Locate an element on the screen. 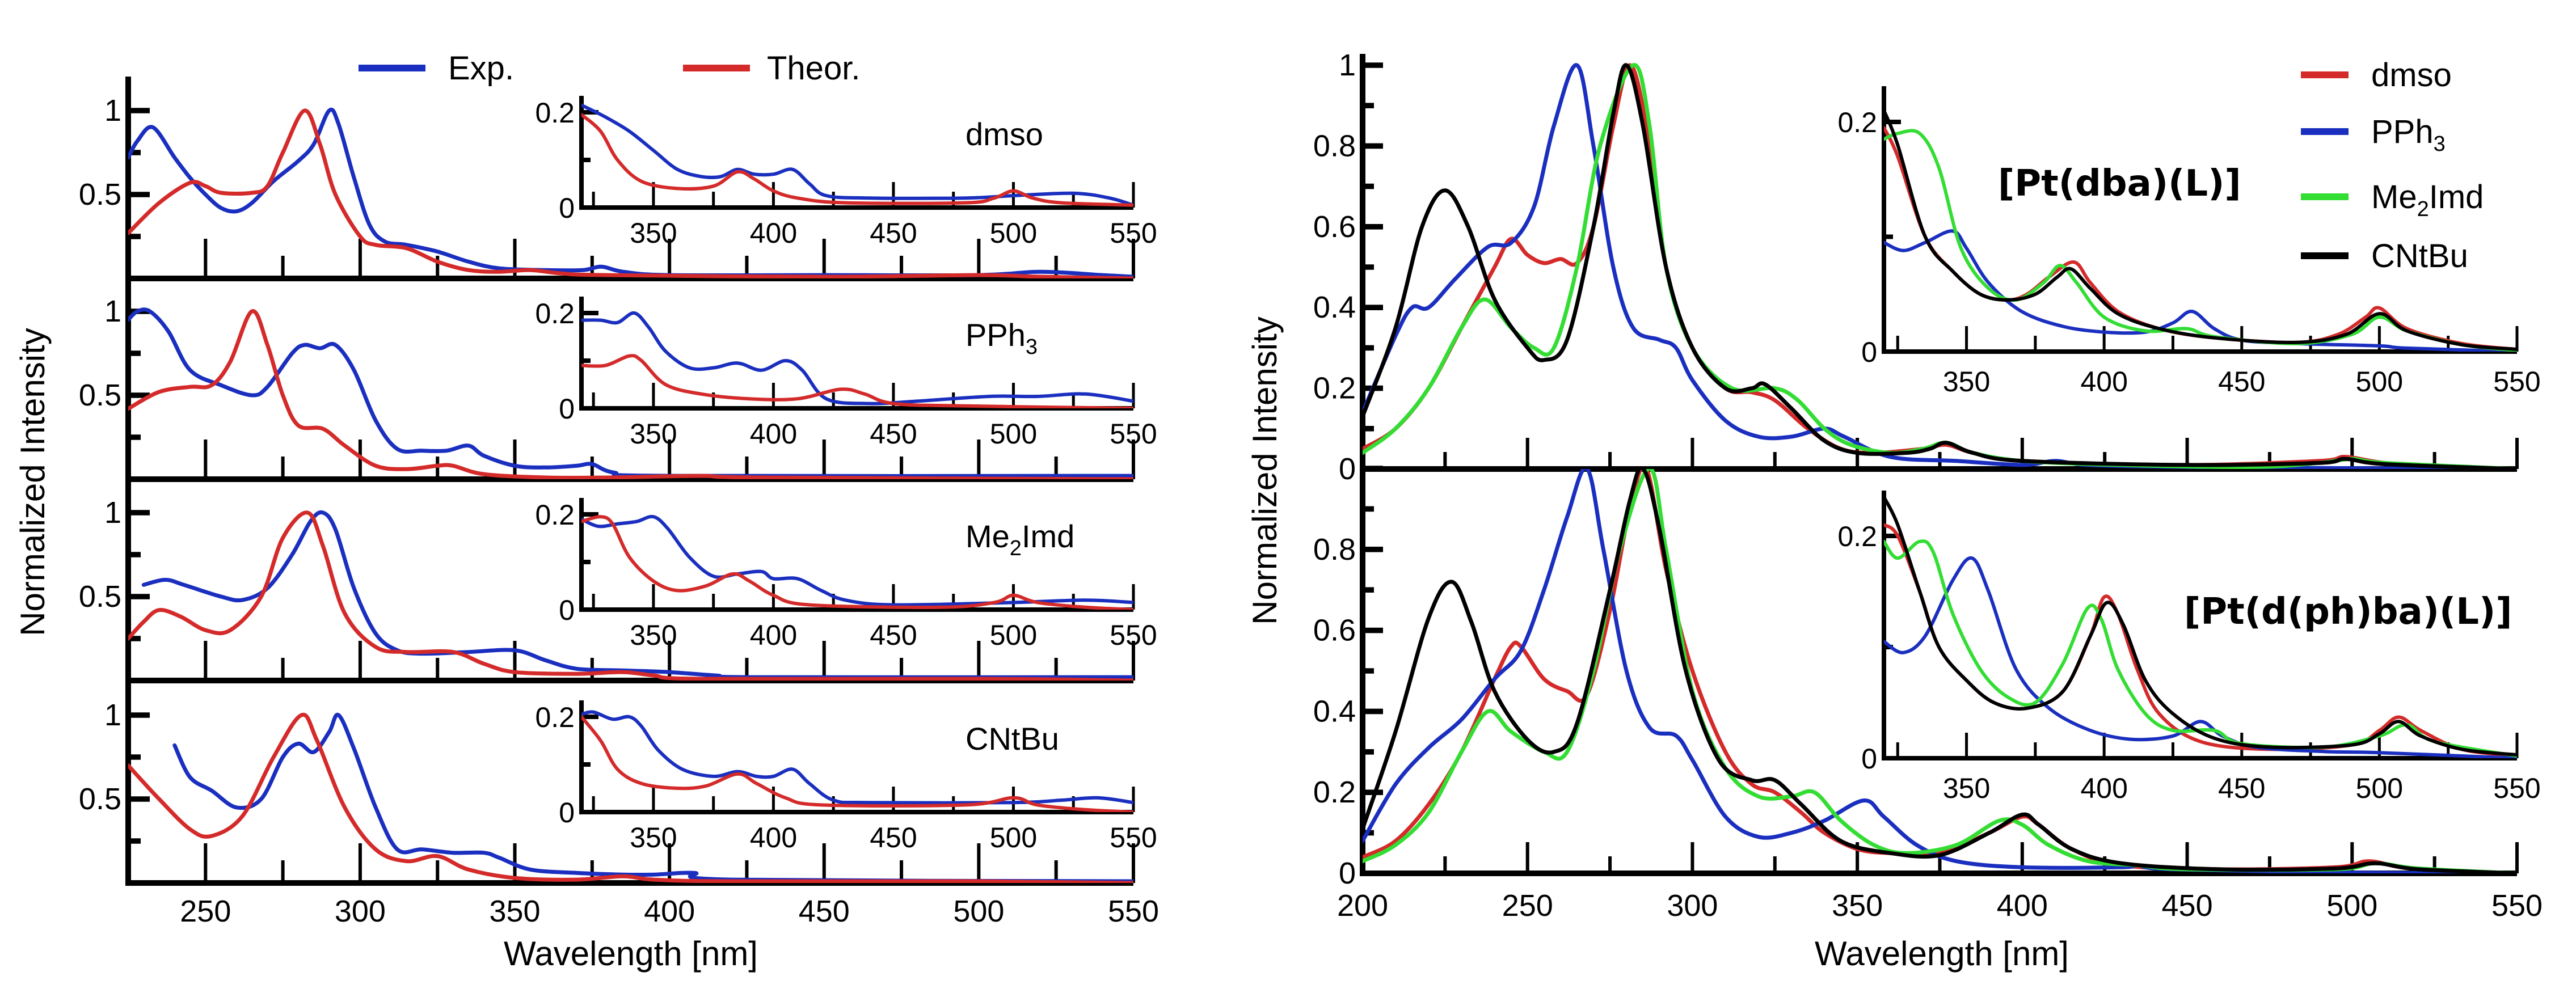 Image resolution: width=2576 pixels, height=993 pixels. panel-label-text: Me is located at coordinates (988, 536).